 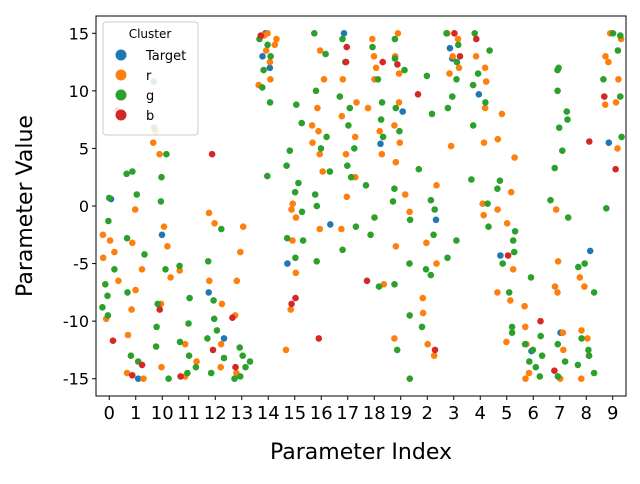 I want to click on x-tick-label: 7, so click(x=559, y=413).